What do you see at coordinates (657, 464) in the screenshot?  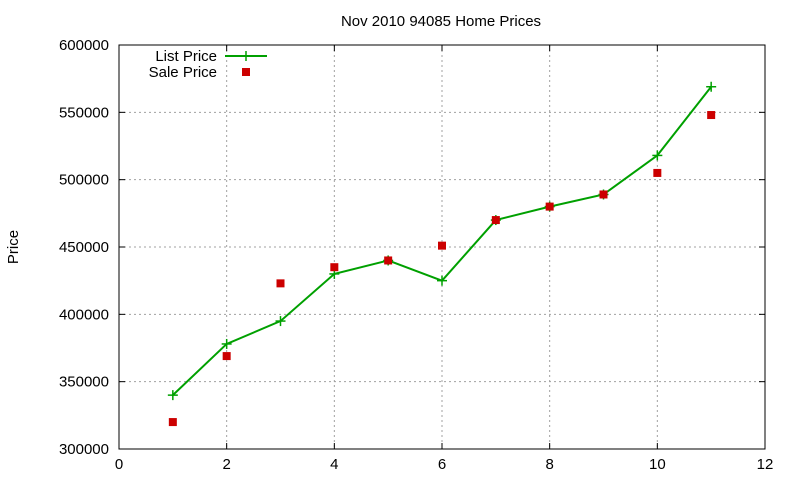 I see `x-tick-label: 10` at bounding box center [657, 464].